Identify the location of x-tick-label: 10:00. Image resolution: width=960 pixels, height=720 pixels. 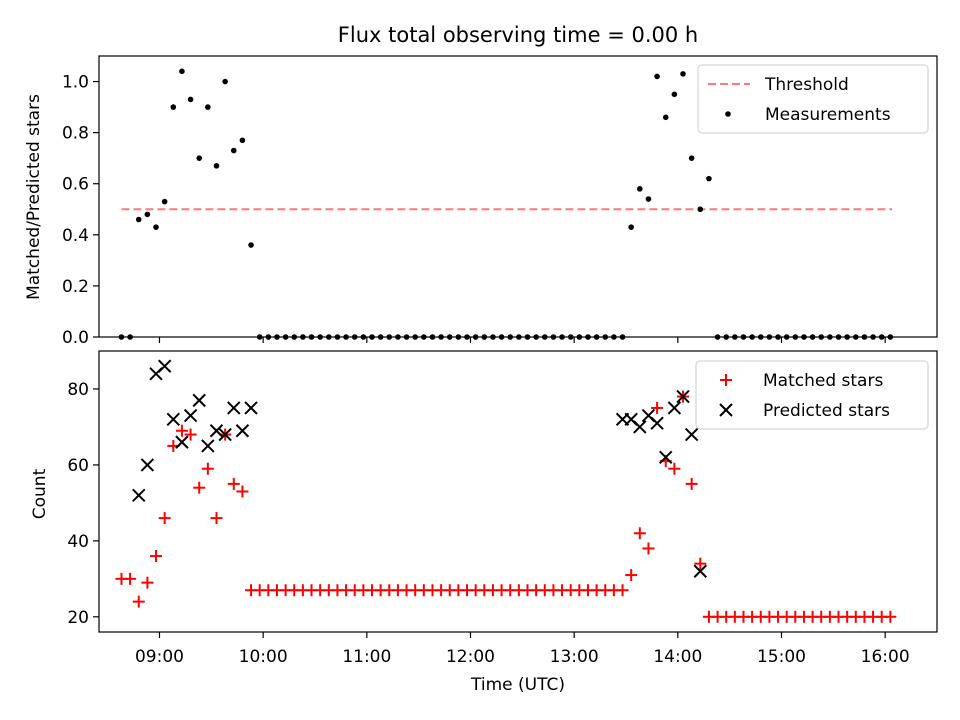
(263, 657).